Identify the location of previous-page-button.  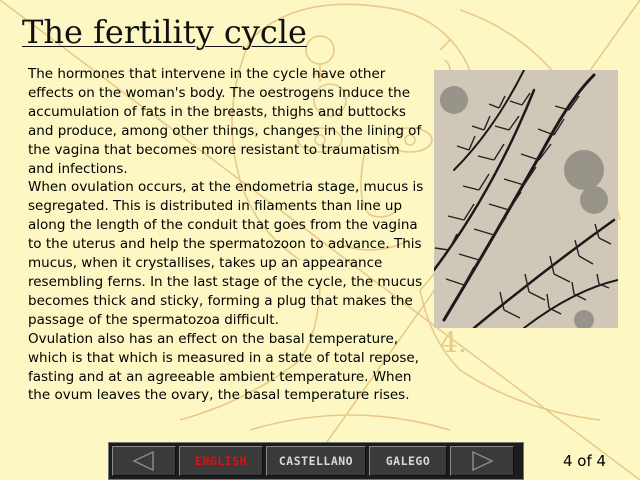
(144, 461).